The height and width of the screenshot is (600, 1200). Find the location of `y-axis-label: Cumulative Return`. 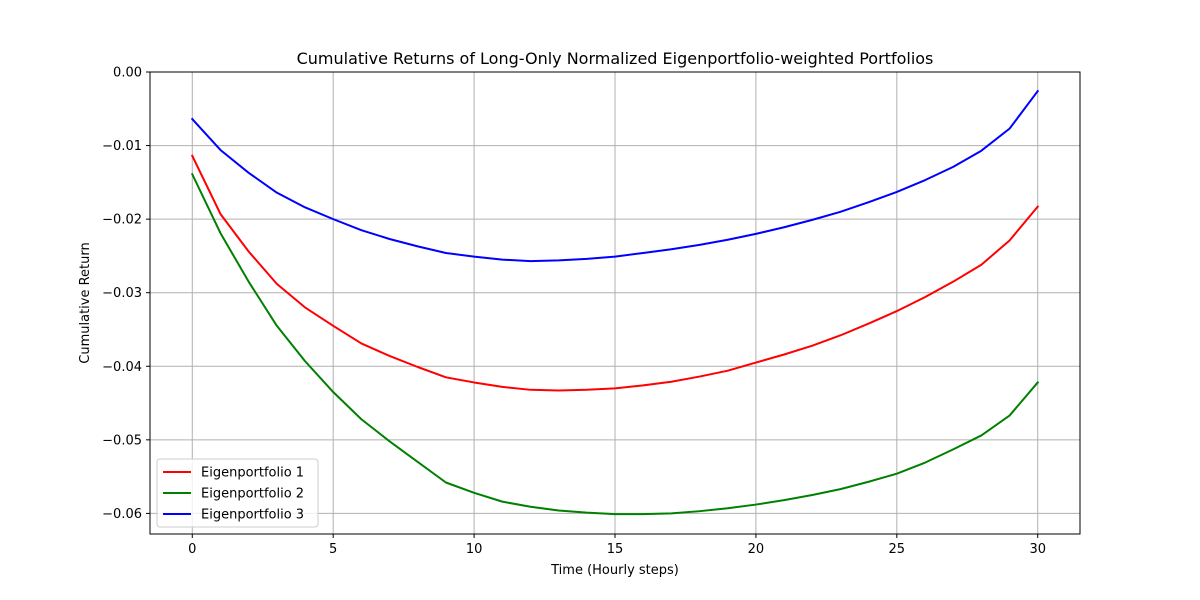

y-axis-label: Cumulative Return is located at coordinates (85, 302).